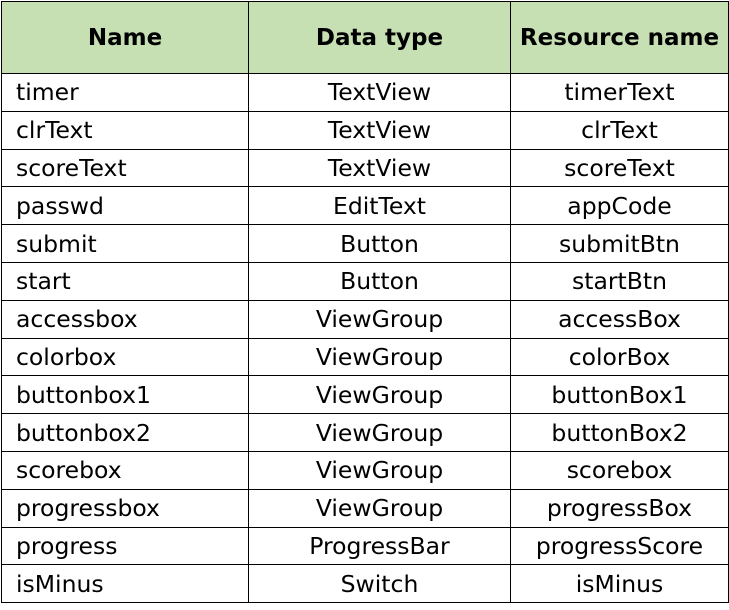  What do you see at coordinates (379, 546) in the screenshot?
I see `cell-data-type: ProgressBar` at bounding box center [379, 546].